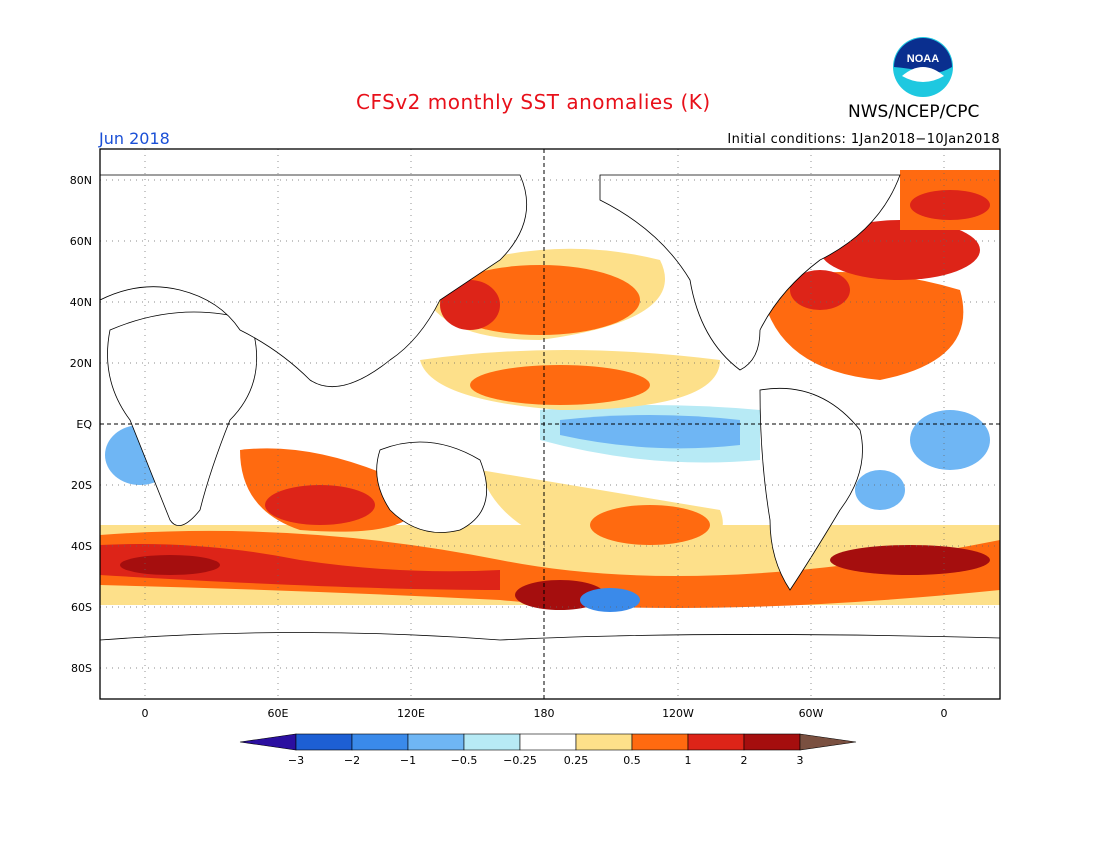 This screenshot has height=850, width=1100. What do you see at coordinates (520, 760) in the screenshot?
I see `colorbar-tick-label: −0.25` at bounding box center [520, 760].